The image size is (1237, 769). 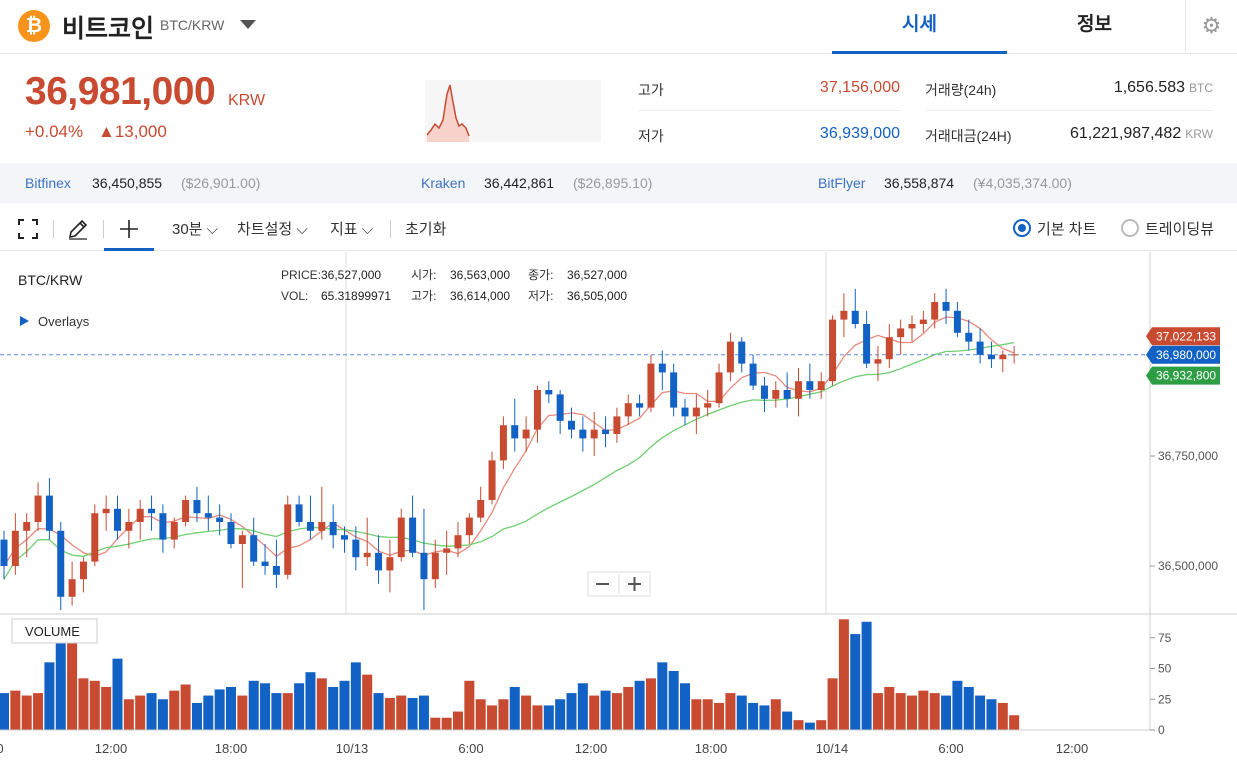 What do you see at coordinates (129, 229) in the screenshot?
I see `crosshair-icon` at bounding box center [129, 229].